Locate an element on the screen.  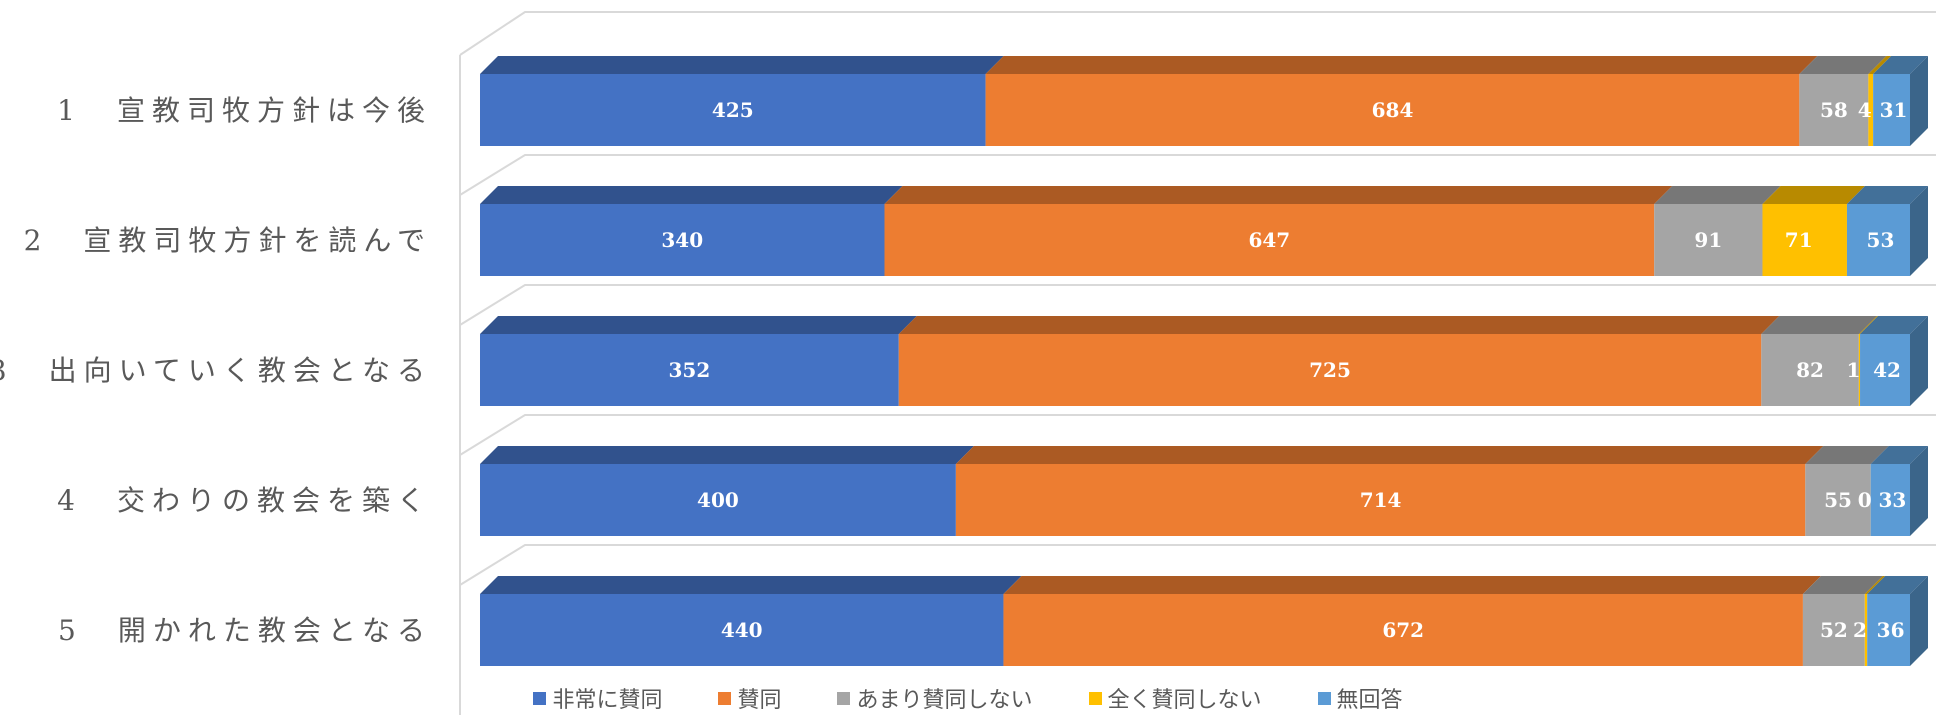
legend-label: 非常に賛同 is located at coordinates (607, 700).